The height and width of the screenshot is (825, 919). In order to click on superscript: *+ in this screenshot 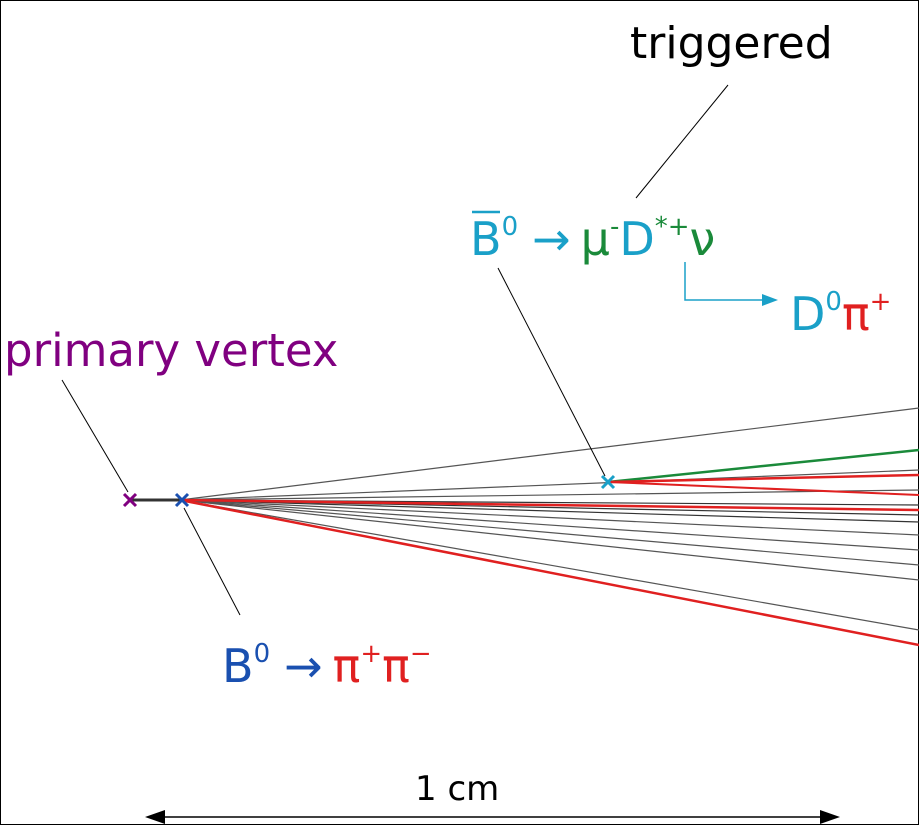, I will do `click(672, 227)`.